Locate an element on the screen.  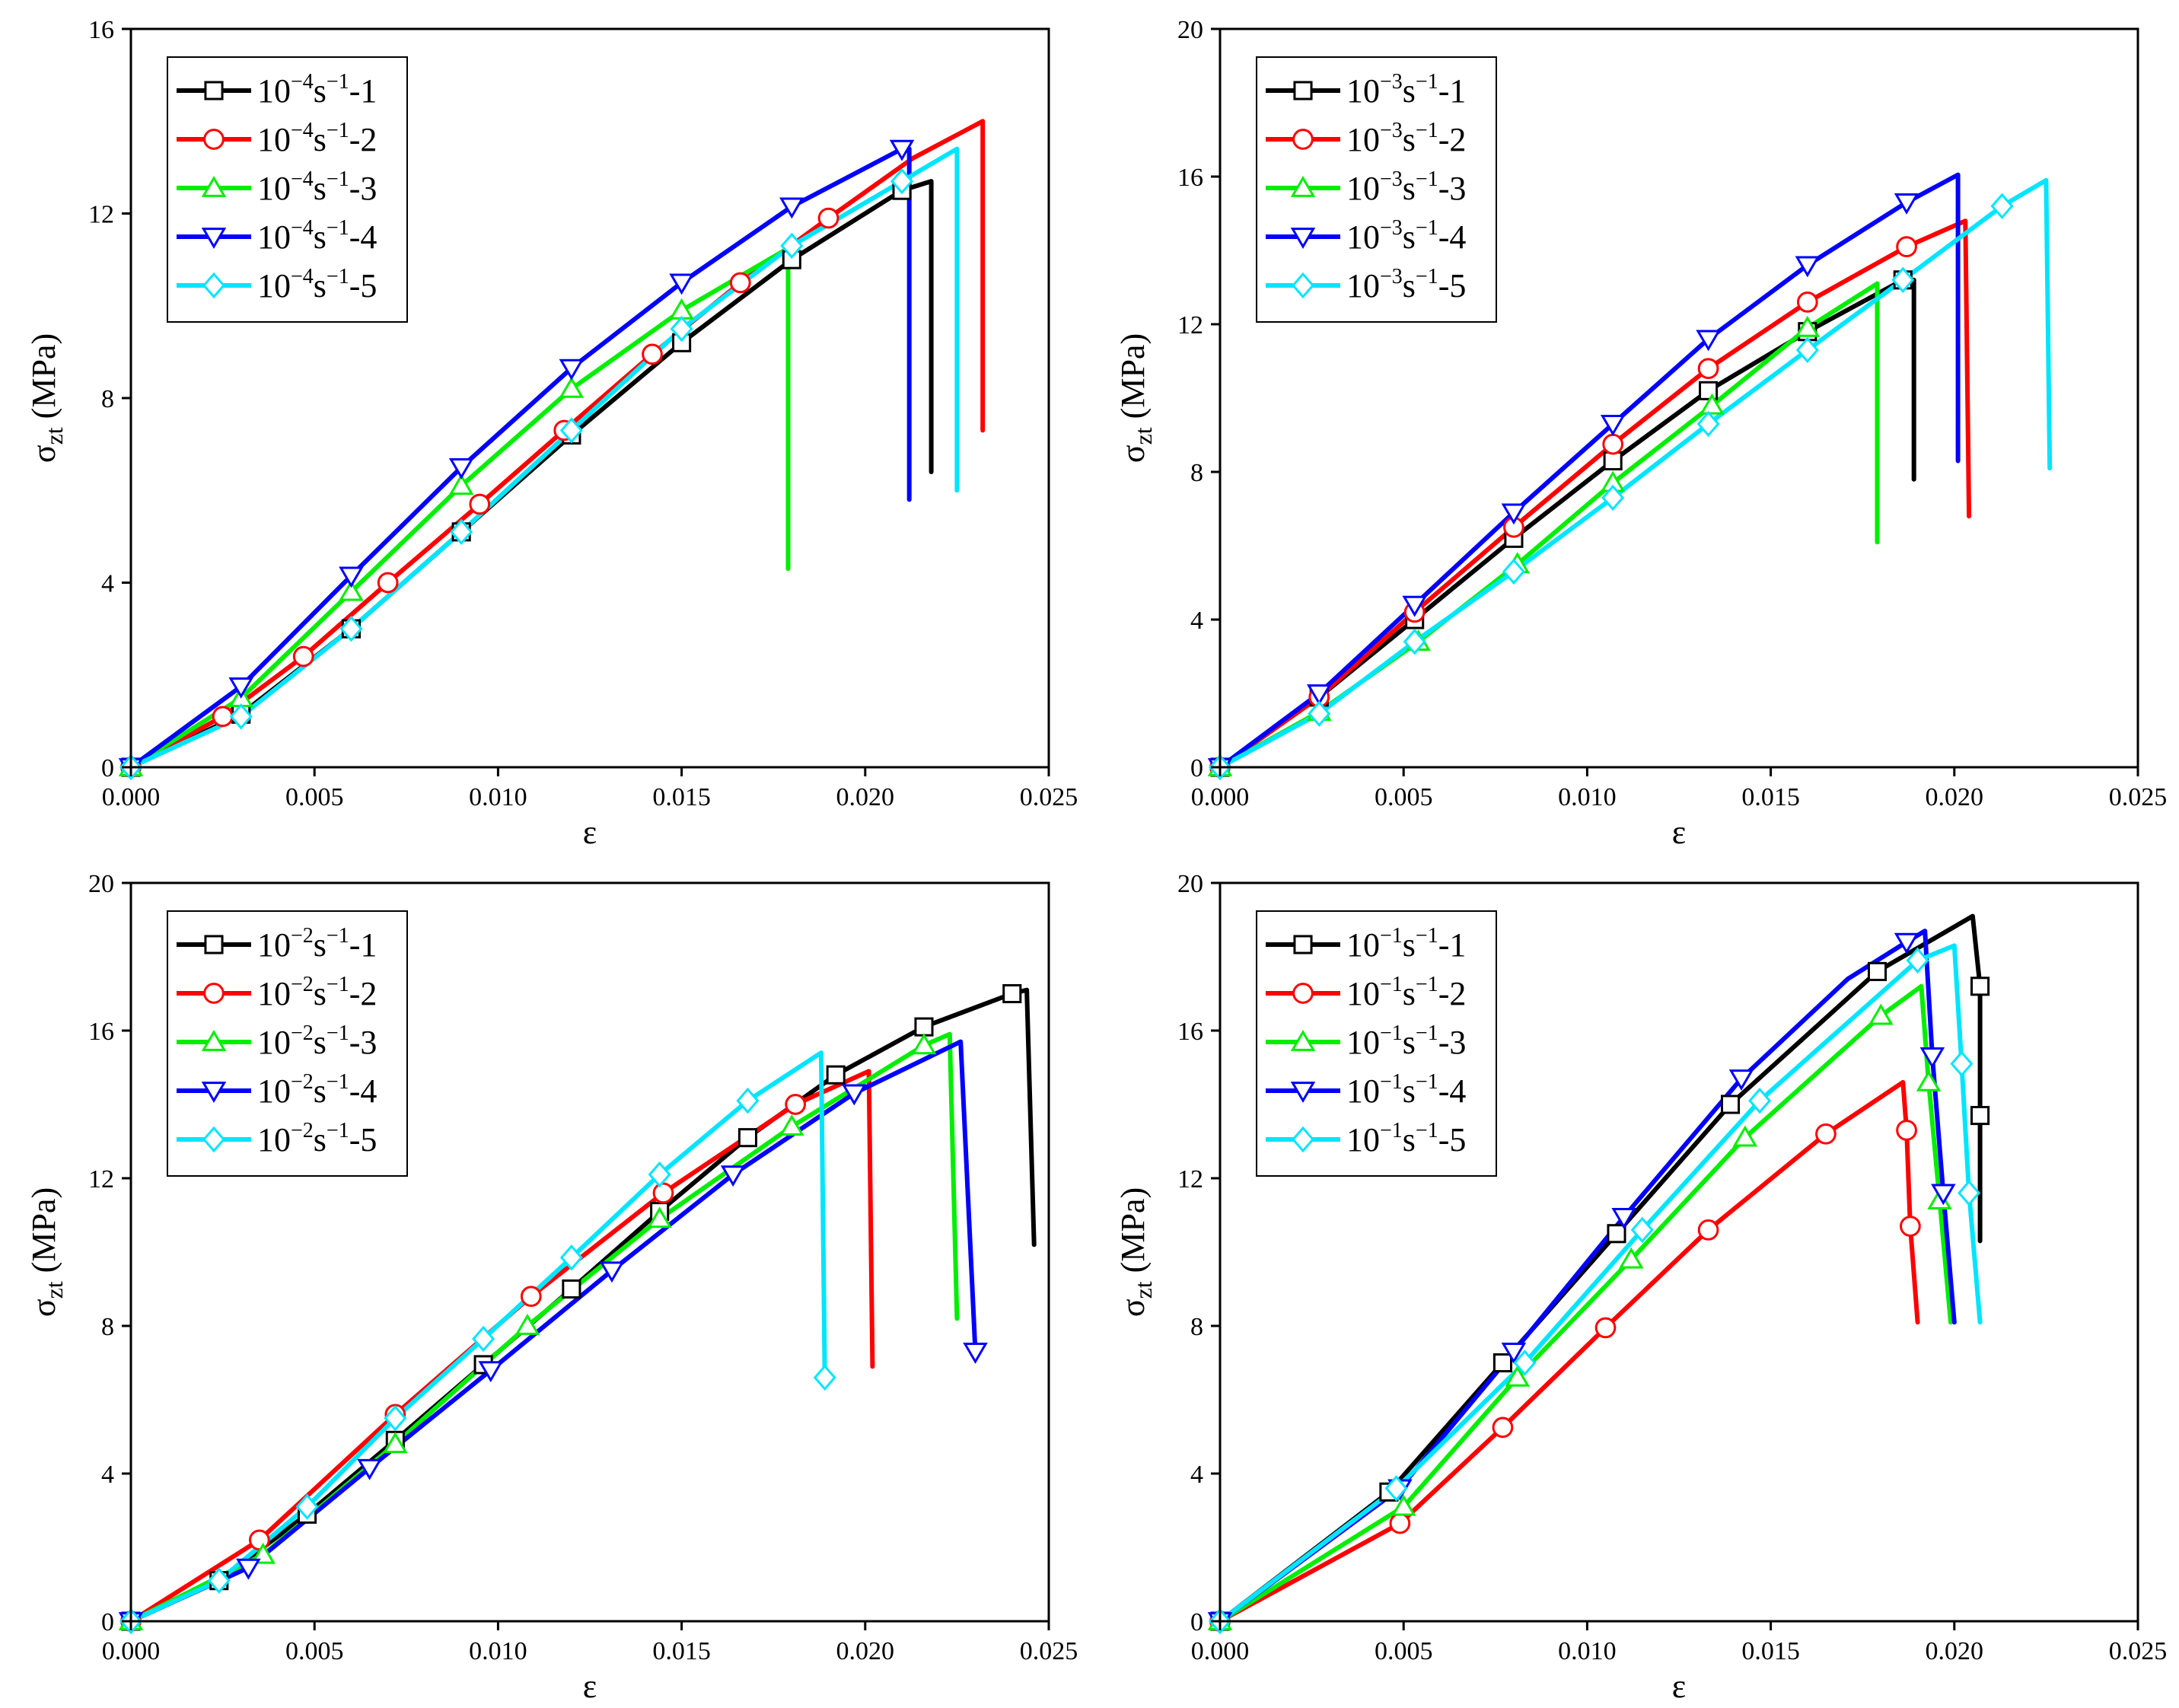
x-tick-label: 0.025 is located at coordinates (1049, 797).